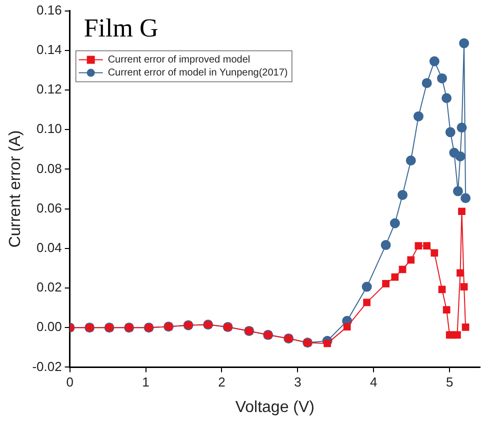 The width and height of the screenshot is (486, 423). What do you see at coordinates (146, 382) in the screenshot?
I see `x-tick-label: 1` at bounding box center [146, 382].